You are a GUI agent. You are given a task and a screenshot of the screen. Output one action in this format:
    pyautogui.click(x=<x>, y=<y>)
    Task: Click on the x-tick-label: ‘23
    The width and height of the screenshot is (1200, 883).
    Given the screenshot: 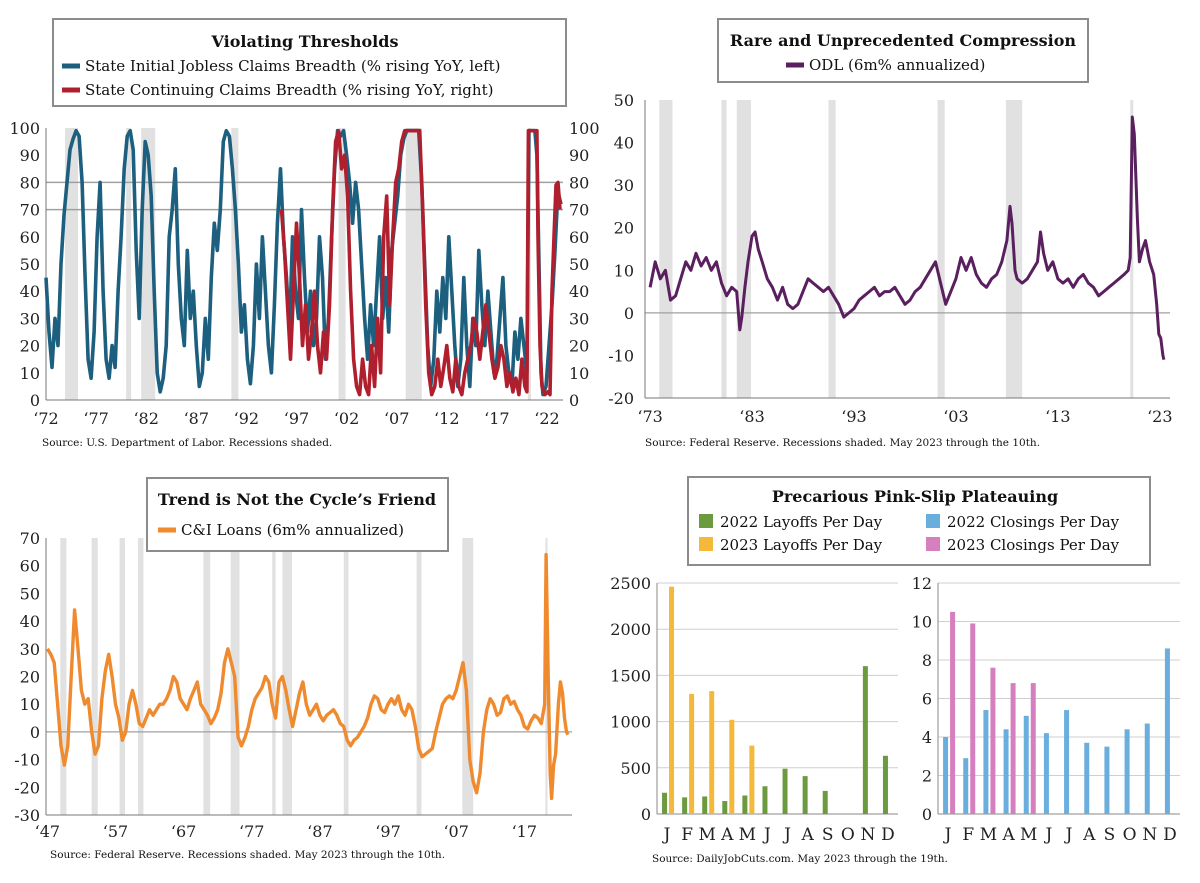 What is the action you would take?
    pyautogui.click(x=1159, y=416)
    